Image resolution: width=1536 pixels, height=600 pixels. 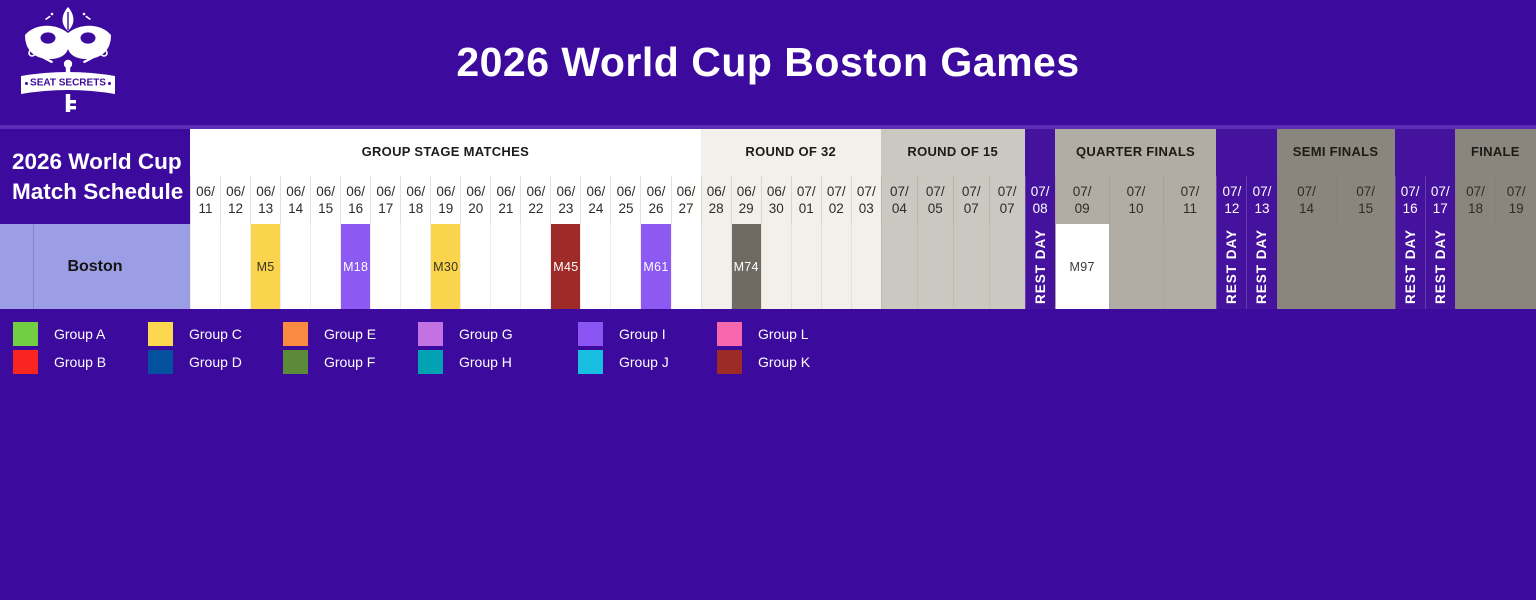 I want to click on date-day: 02, so click(x=836, y=208).